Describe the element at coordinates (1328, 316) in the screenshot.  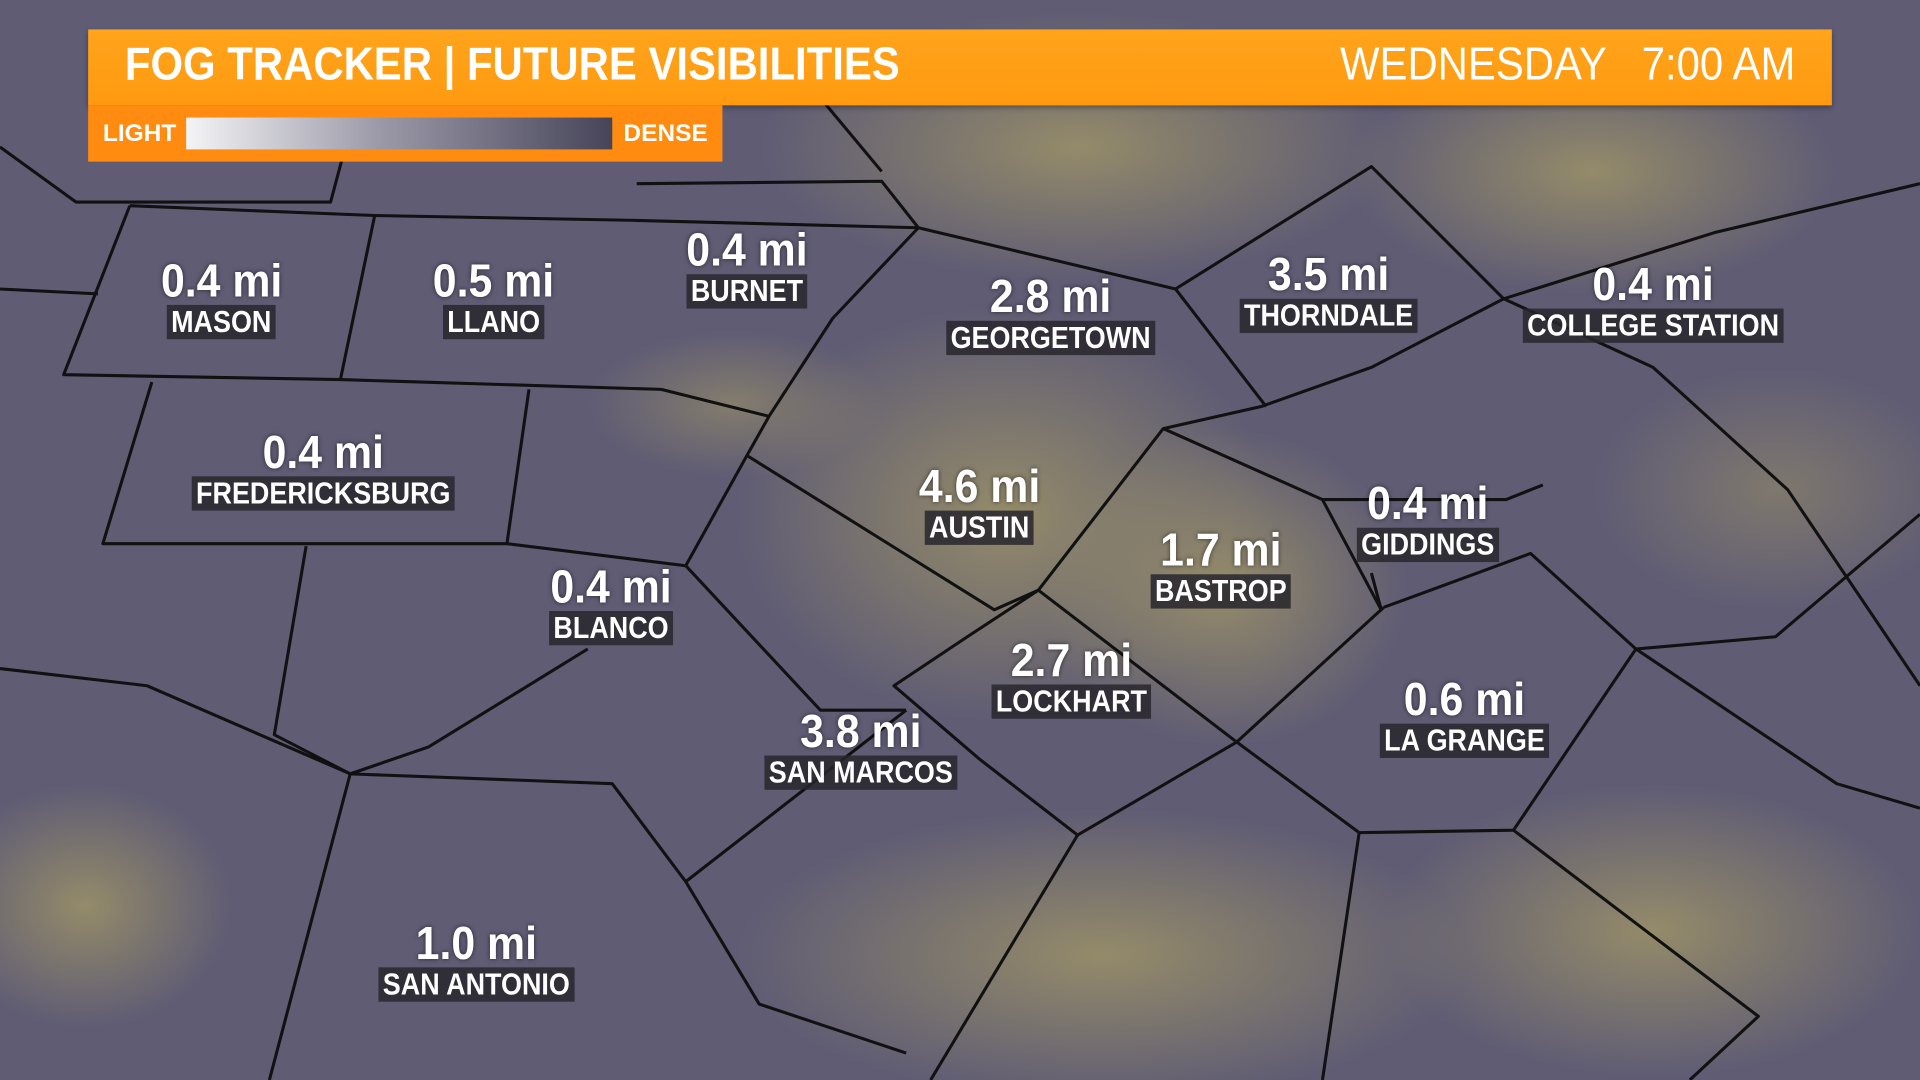
I see `city-name: THORNDALE` at that location.